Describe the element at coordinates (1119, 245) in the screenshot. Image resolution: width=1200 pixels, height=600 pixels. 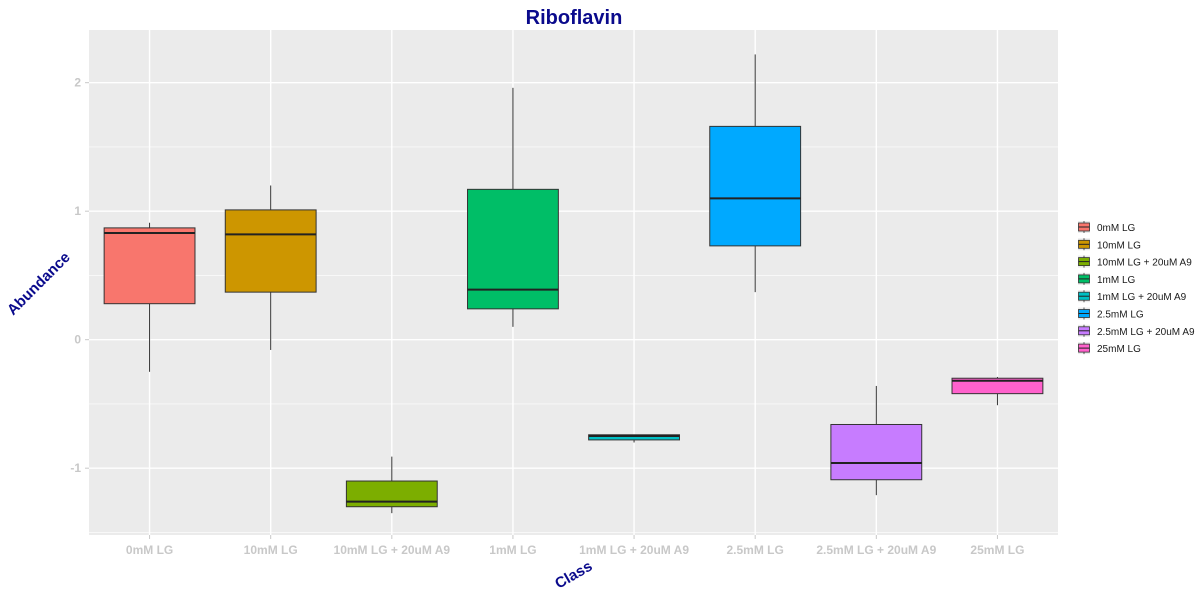
I see `legend-label: 10mM LG` at that location.